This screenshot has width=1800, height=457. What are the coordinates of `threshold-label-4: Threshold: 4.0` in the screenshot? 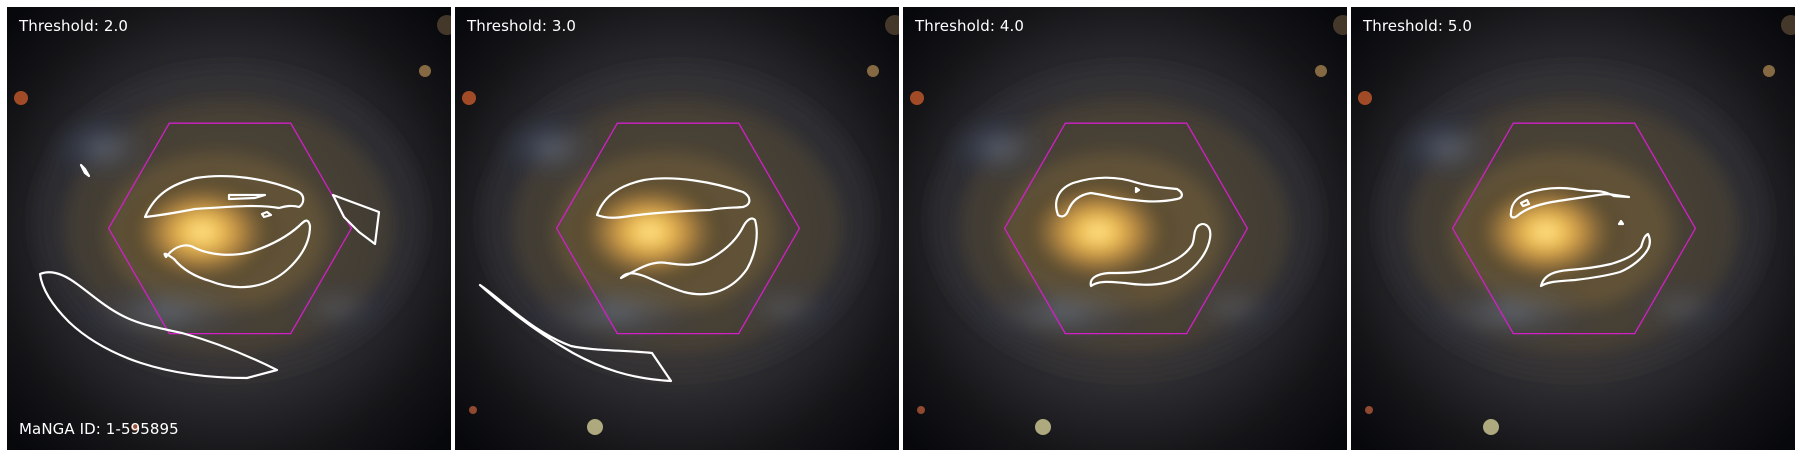 It's located at (969, 26).